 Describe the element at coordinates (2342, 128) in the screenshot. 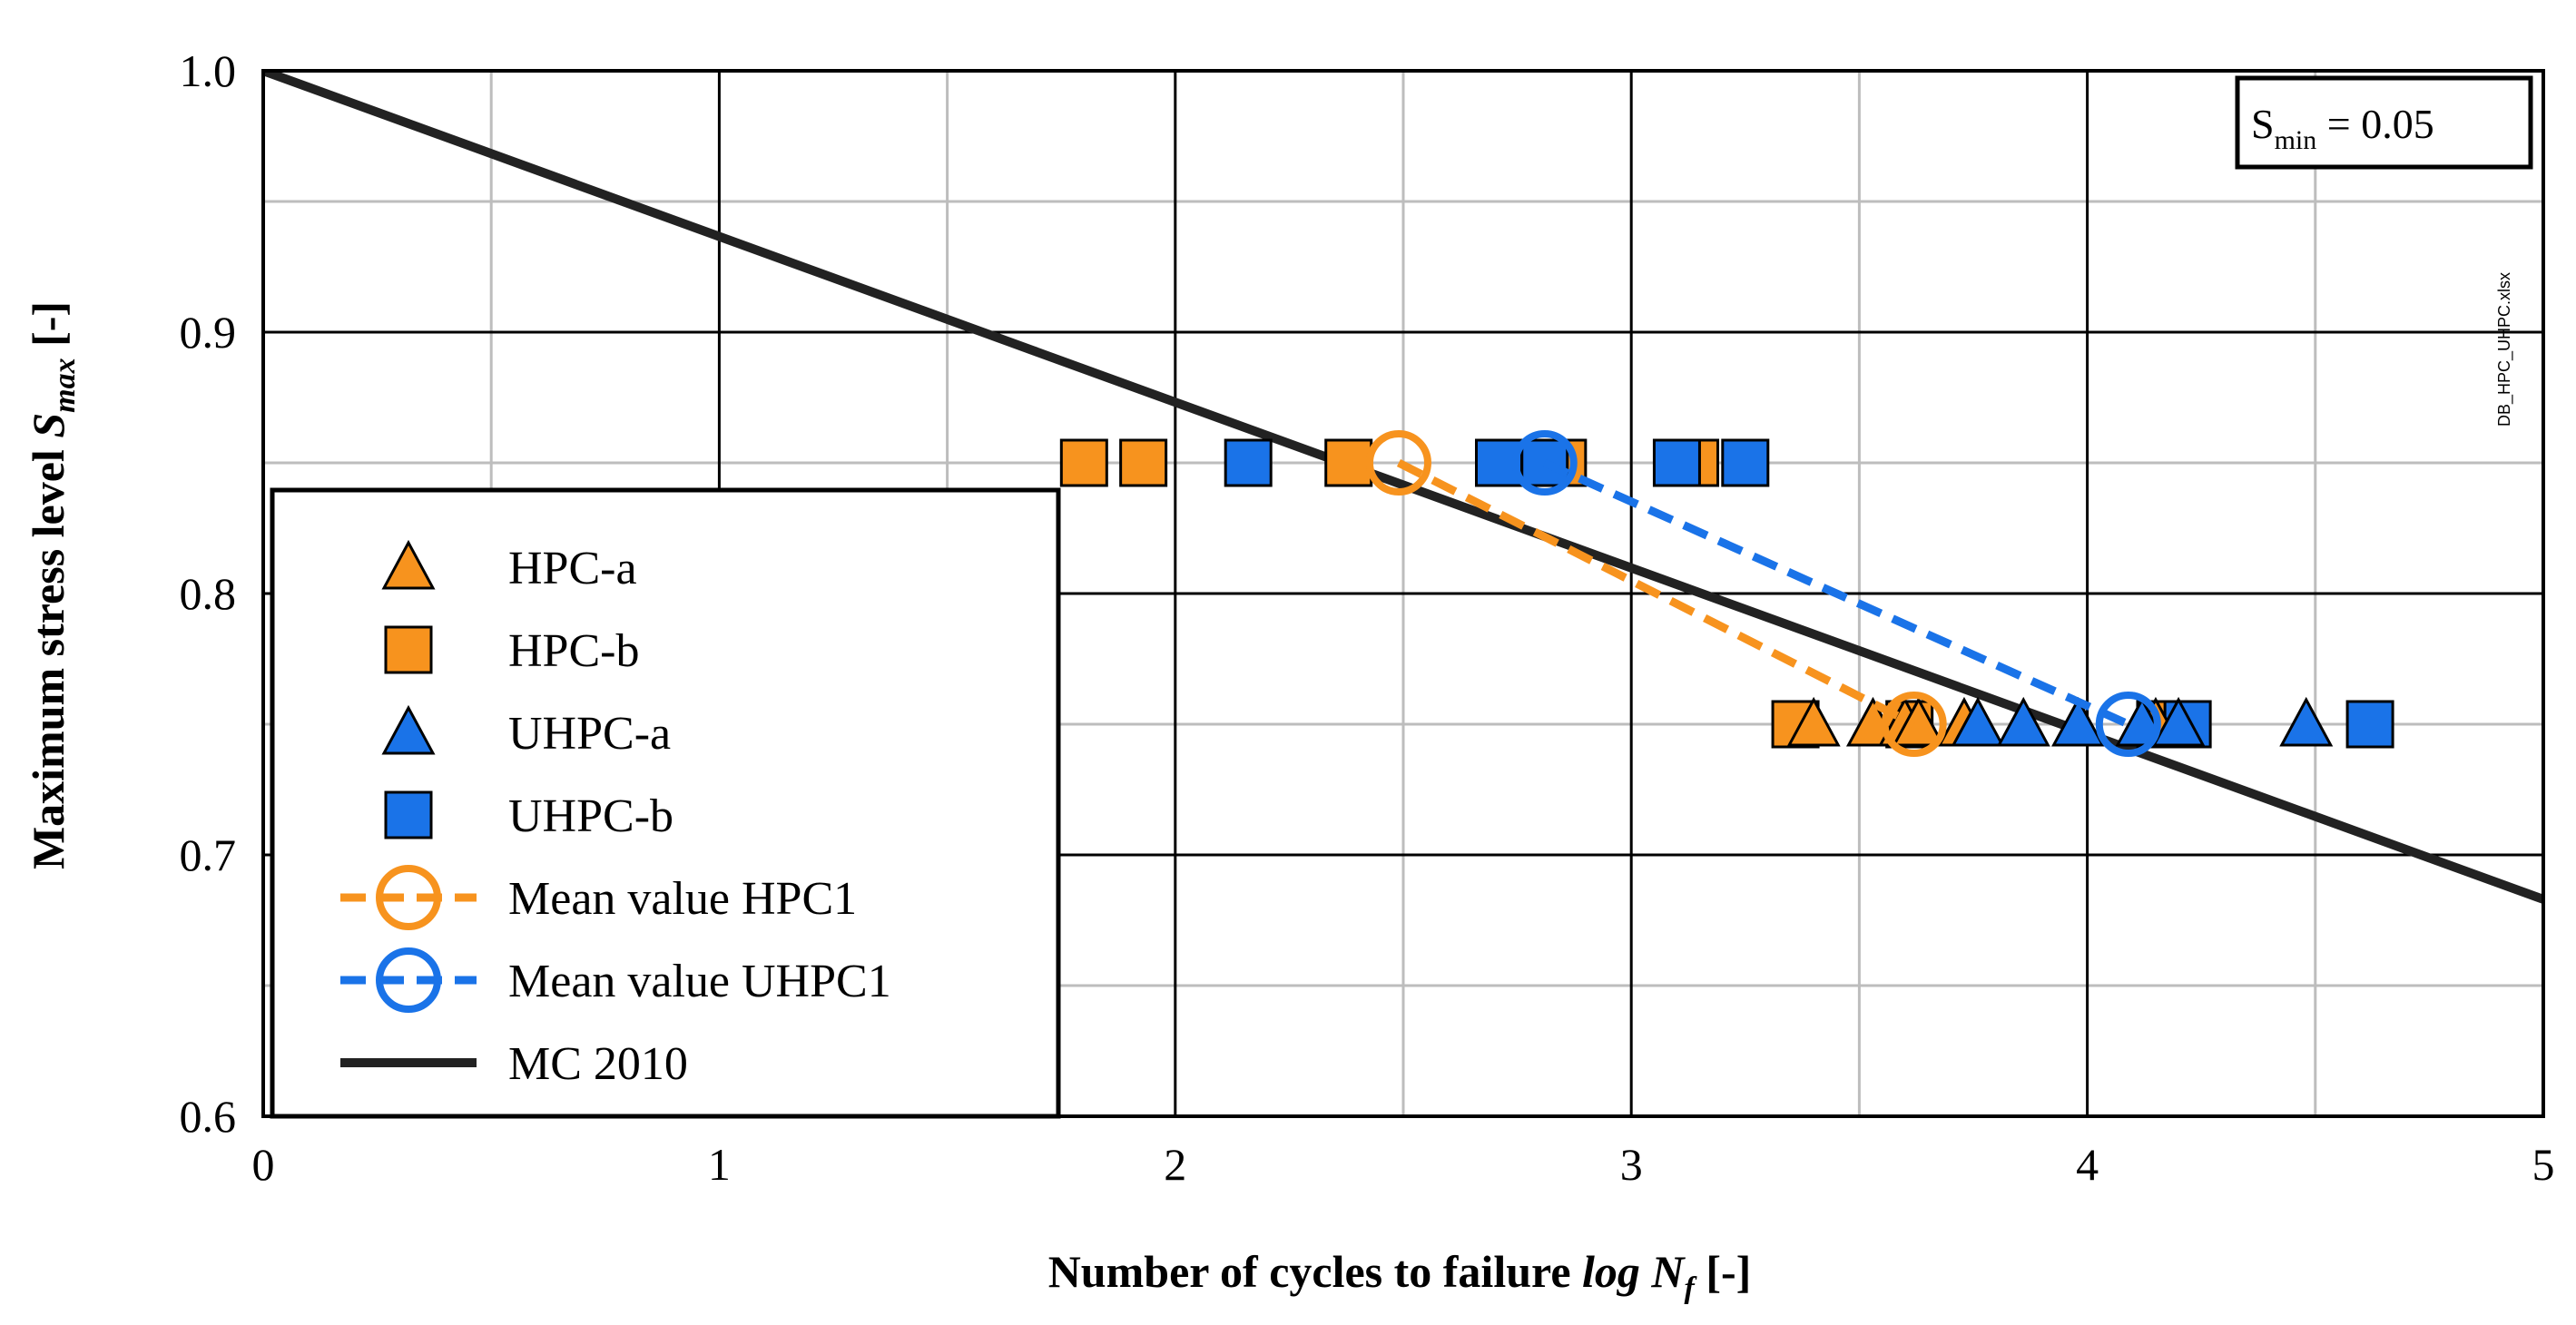

I see `smin-annotation-text: Smin = 0.05` at that location.